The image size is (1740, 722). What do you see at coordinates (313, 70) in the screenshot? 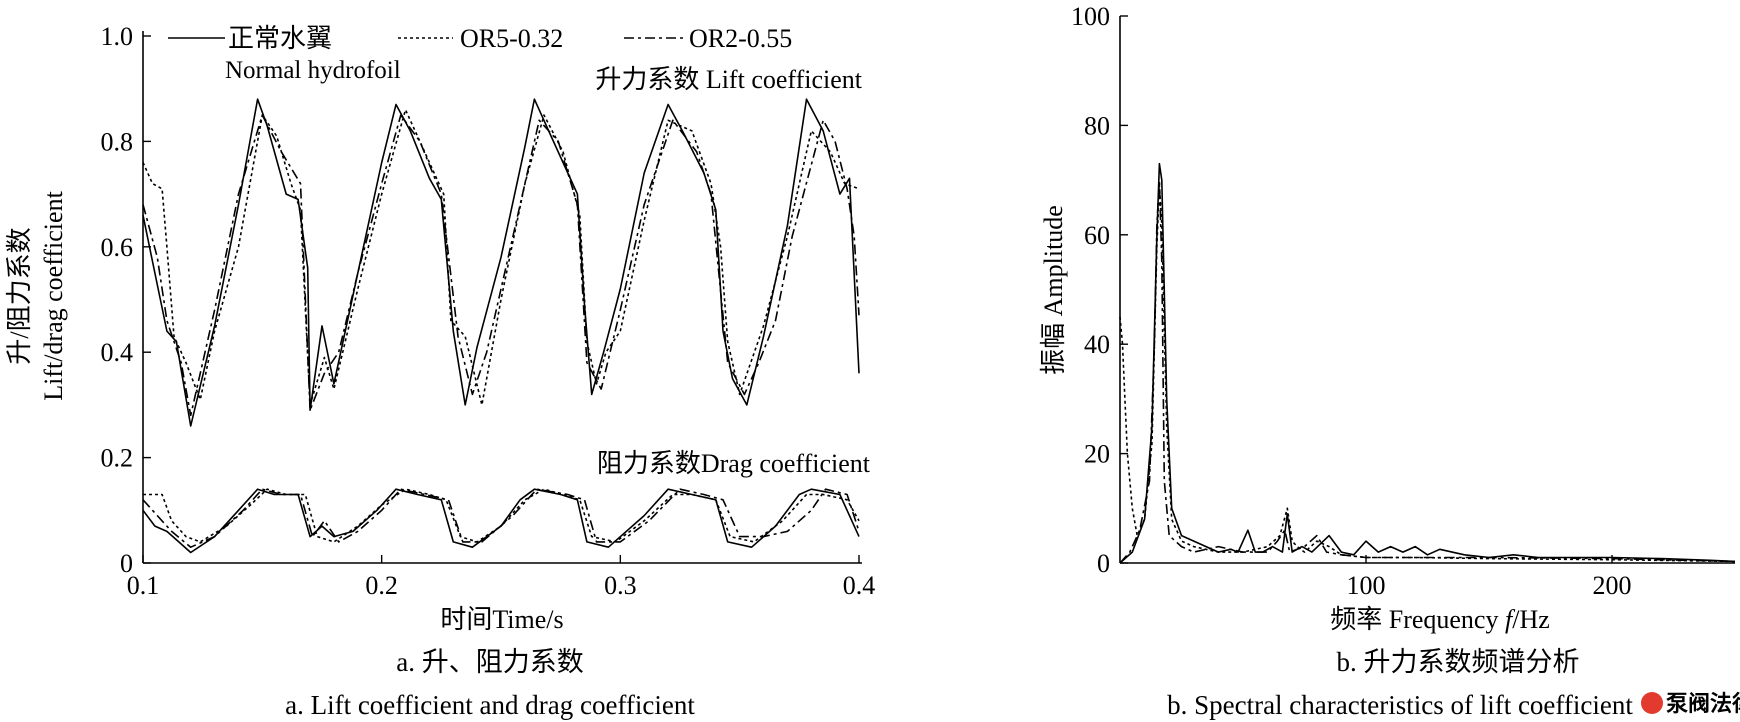
I see `legend-sub-label: Normal hydrofoil` at bounding box center [313, 70].